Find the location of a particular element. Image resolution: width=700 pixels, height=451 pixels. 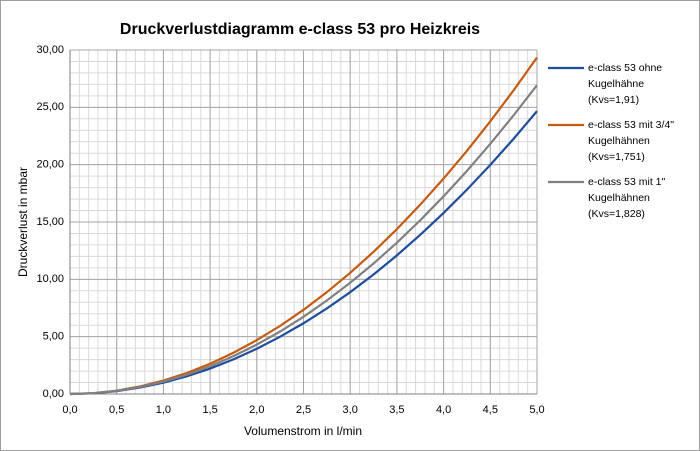

x-tick-label: 4,0 is located at coordinates (443, 410).